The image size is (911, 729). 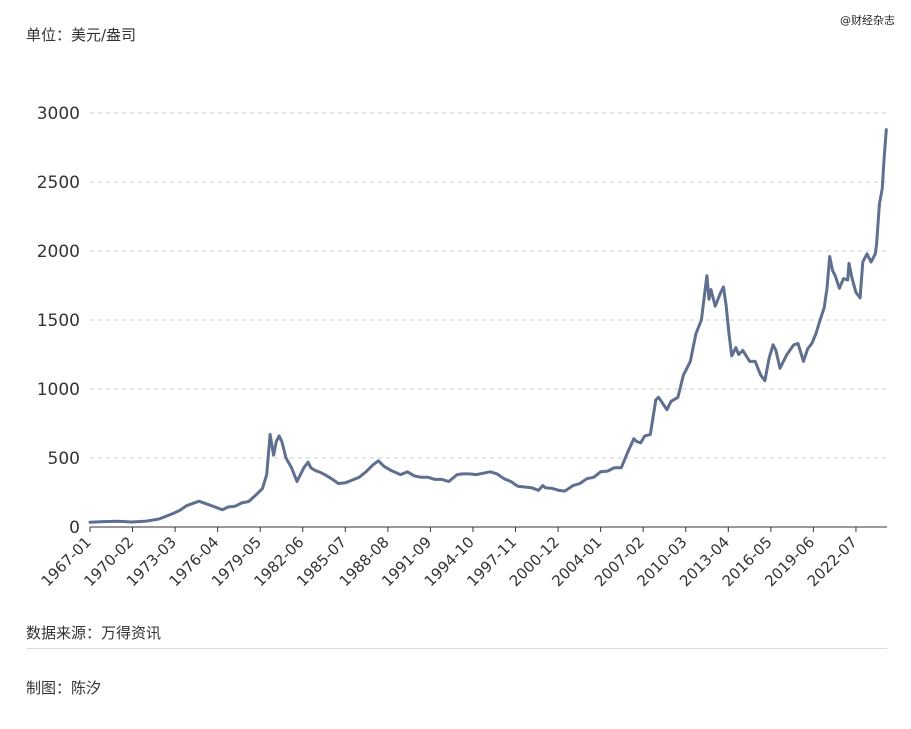 What do you see at coordinates (58, 183) in the screenshot?
I see `y-tick-label: 2500` at bounding box center [58, 183].